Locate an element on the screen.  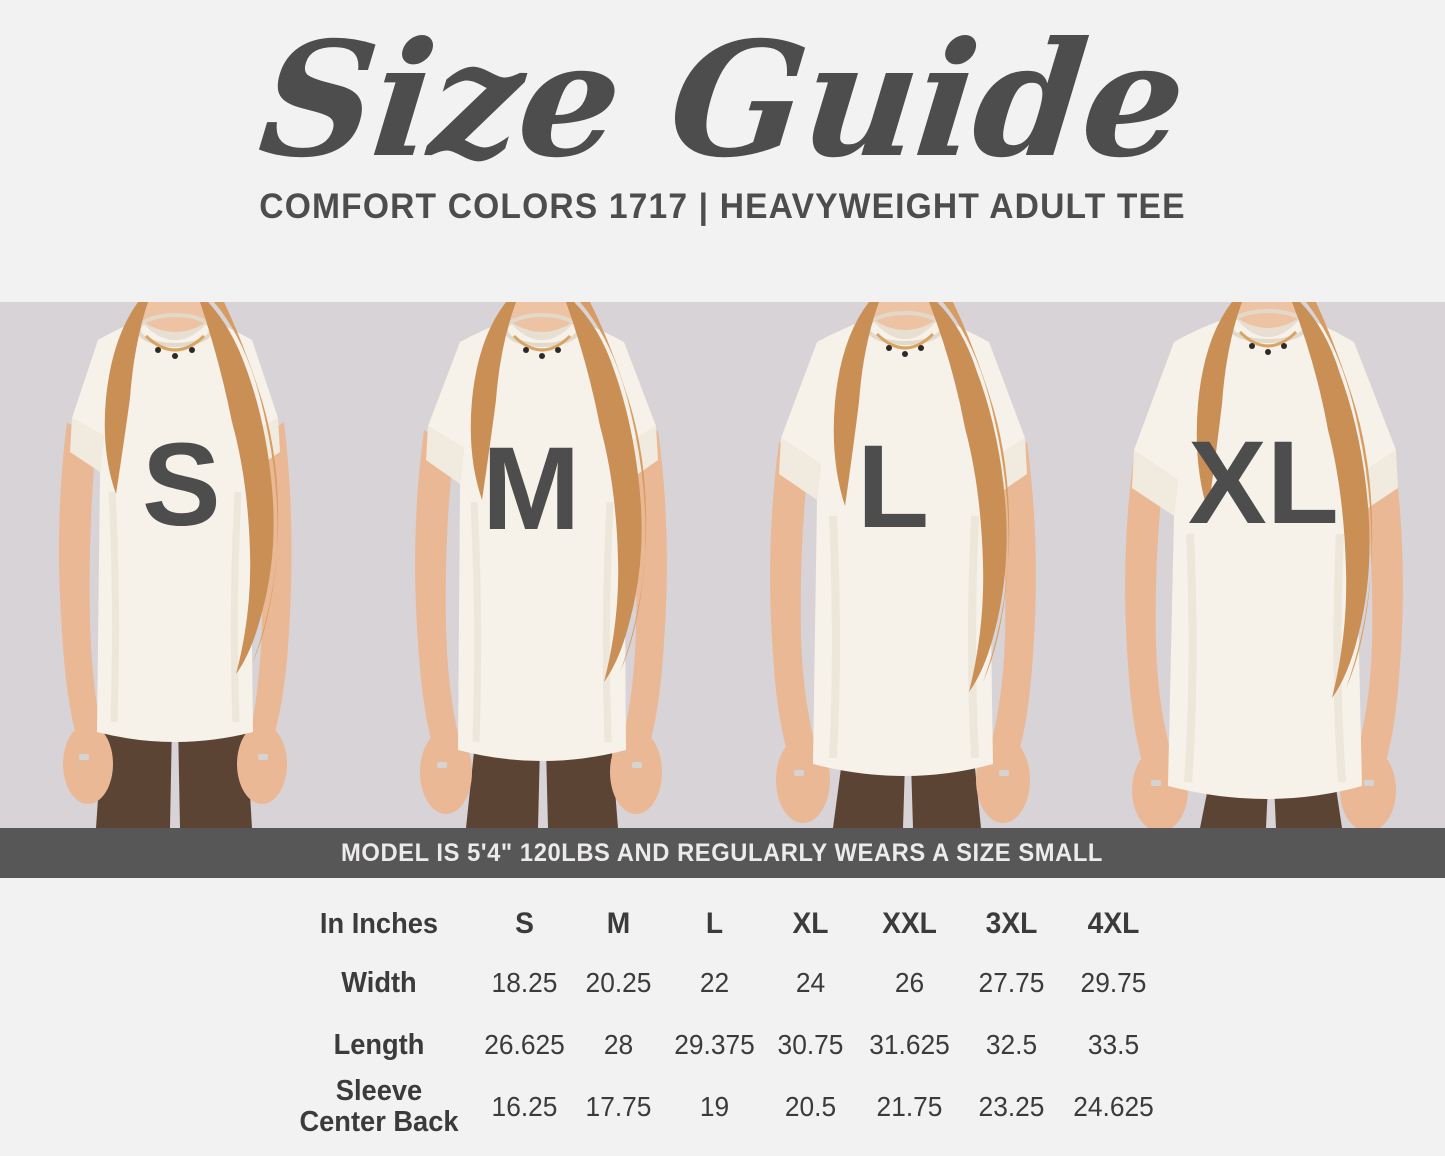
cell-sleeve-s: 16.25 is located at coordinates (524, 1106).